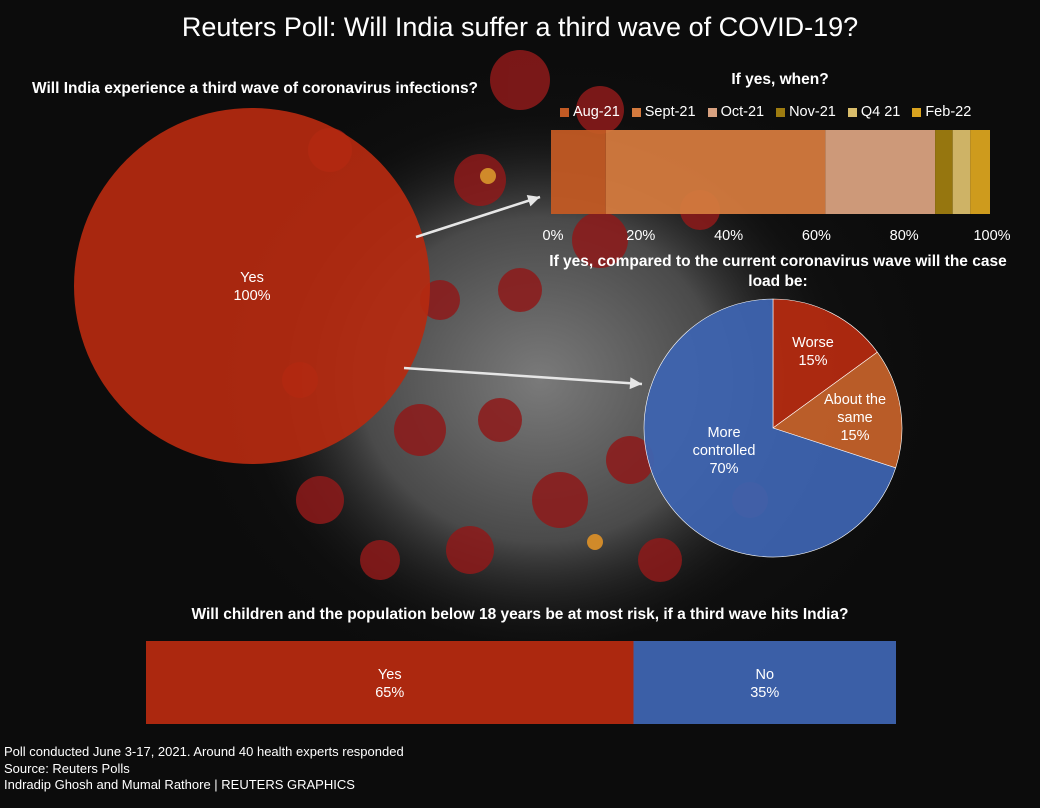 The height and width of the screenshot is (808, 1040). I want to click on bar-value-yes: 65%, so click(389, 693).